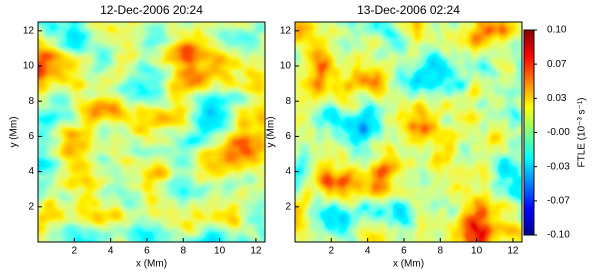  I want to click on colorbar-label: FTLE (10⁻³ s⁻¹), so click(582, 132).